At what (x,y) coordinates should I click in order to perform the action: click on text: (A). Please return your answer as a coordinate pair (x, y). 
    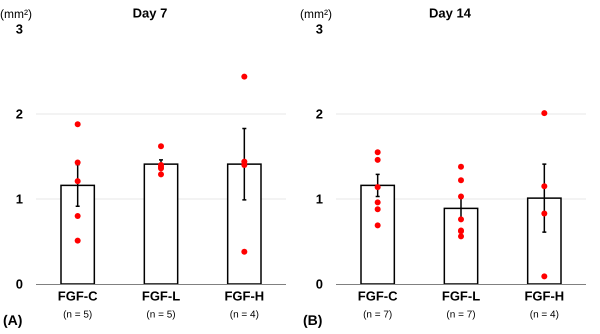
    Looking at the image, I should click on (12, 320).